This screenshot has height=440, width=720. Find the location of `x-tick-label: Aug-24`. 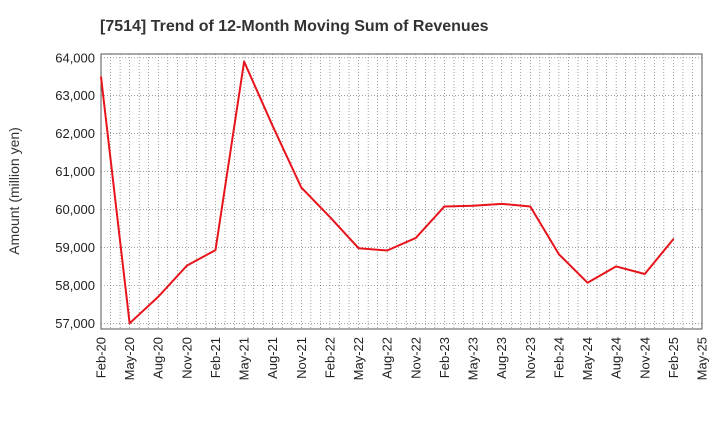

x-tick-label: Aug-24 is located at coordinates (616, 358).